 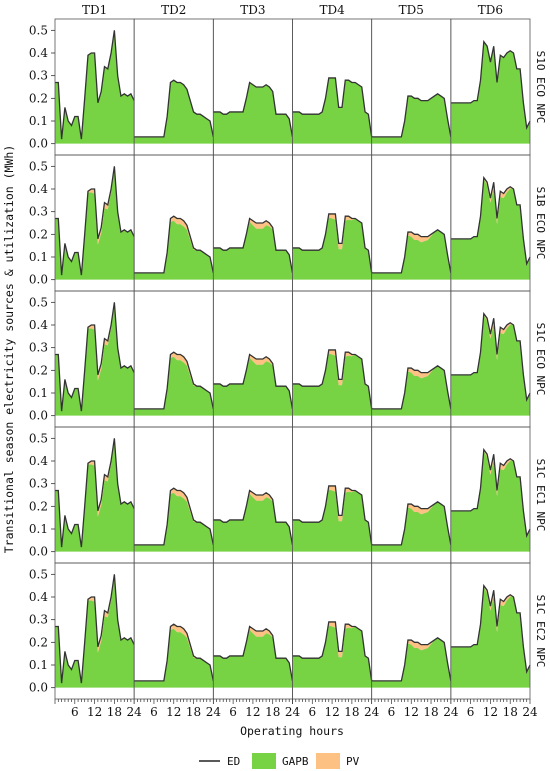 I want to click on legend-pv-swatch, so click(x=328, y=761).